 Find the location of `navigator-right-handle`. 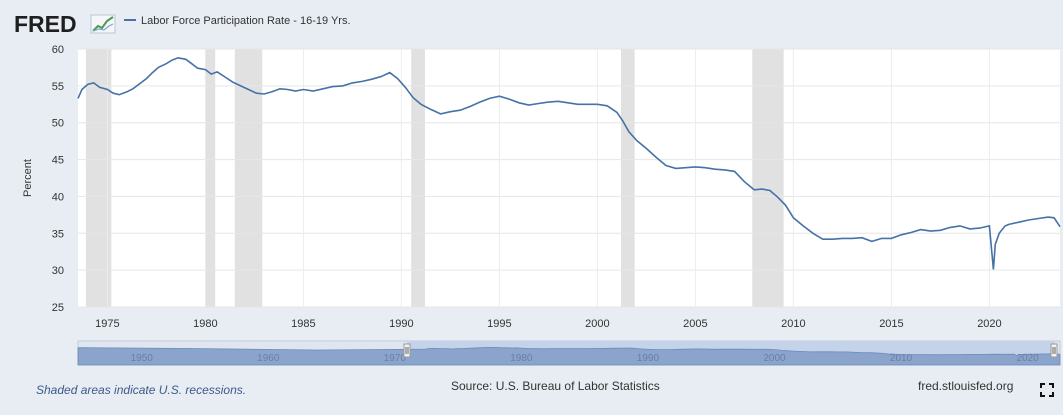

navigator-right-handle is located at coordinates (1054, 350).